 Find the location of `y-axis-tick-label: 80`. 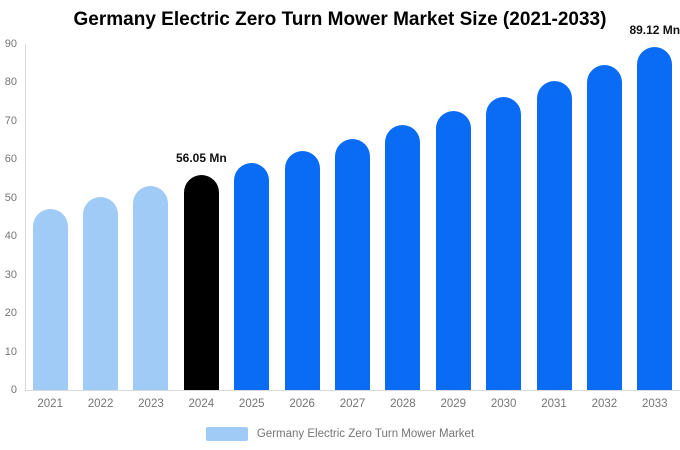

y-axis-tick-label: 80 is located at coordinates (10, 82).